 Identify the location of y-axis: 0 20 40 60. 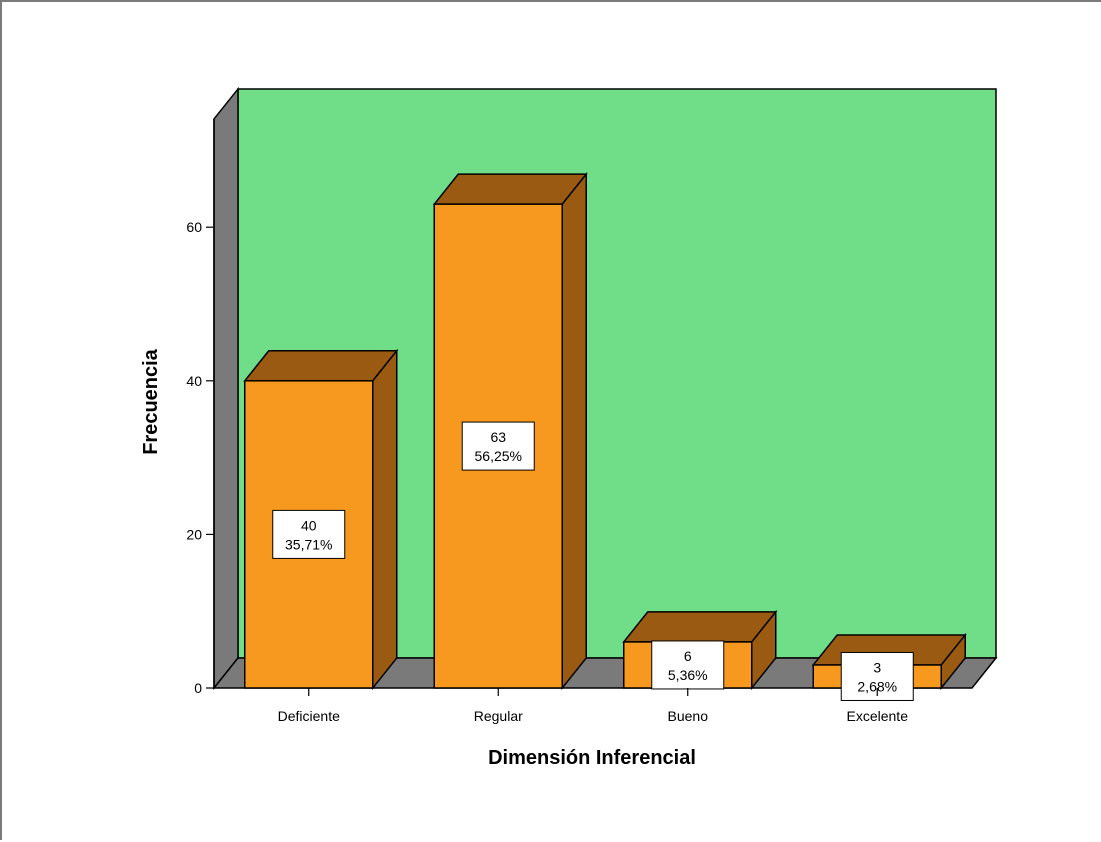
(200, 407).